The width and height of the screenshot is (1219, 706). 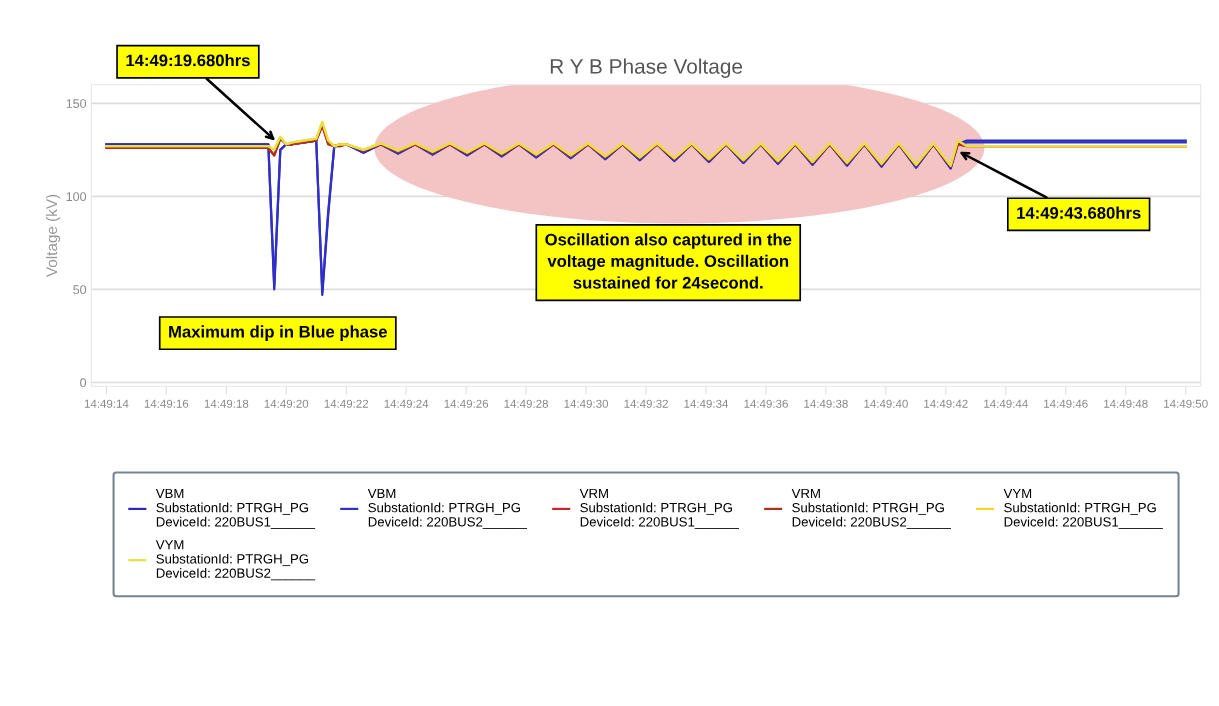 What do you see at coordinates (826, 403) in the screenshot?
I see `x-tick-label: 14:49:38` at bounding box center [826, 403].